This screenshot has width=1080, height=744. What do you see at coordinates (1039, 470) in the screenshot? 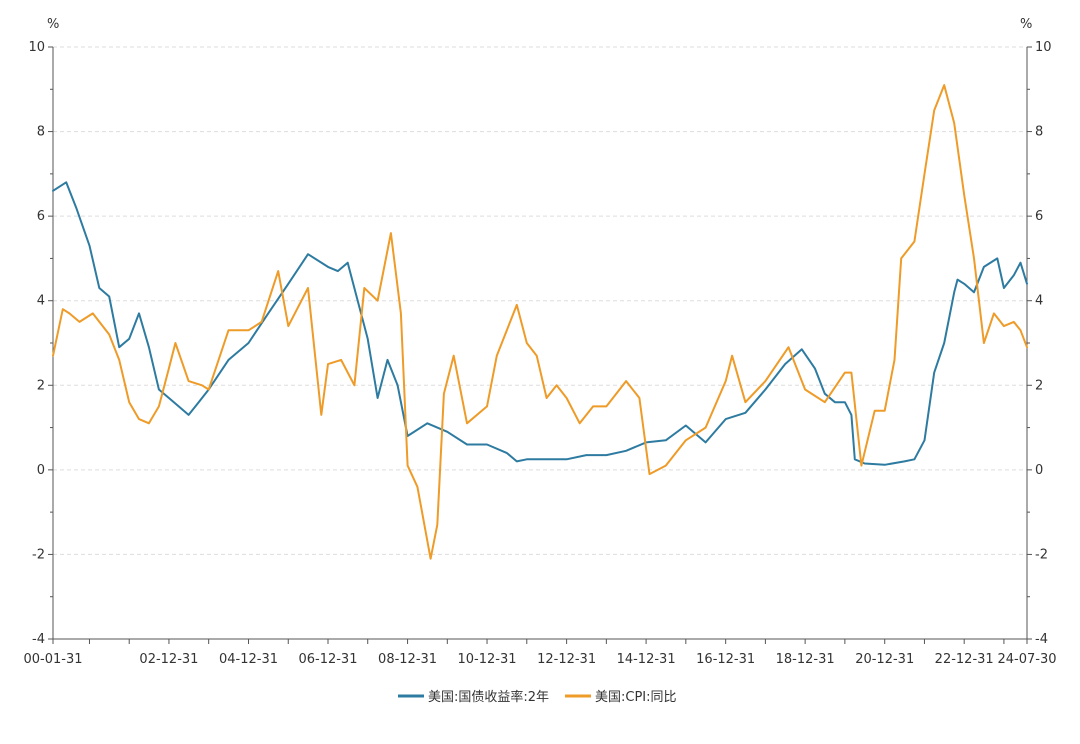
I see `right-axis-tick-label: 0` at bounding box center [1039, 470].